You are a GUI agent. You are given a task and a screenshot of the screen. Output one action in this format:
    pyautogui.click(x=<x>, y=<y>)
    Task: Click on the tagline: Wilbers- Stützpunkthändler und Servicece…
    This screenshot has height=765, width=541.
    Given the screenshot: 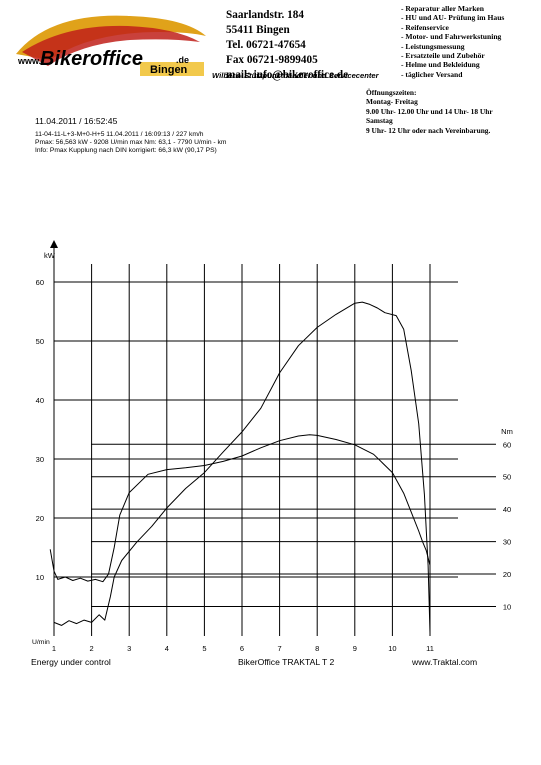 What is the action you would take?
    pyautogui.click(x=295, y=75)
    